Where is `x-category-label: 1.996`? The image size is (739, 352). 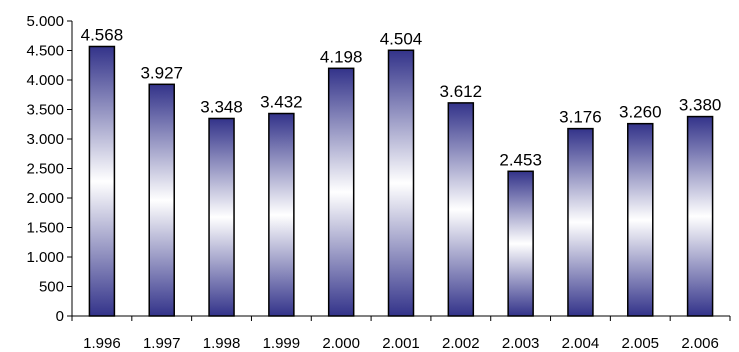
x-category-label: 1.996 is located at coordinates (102, 343).